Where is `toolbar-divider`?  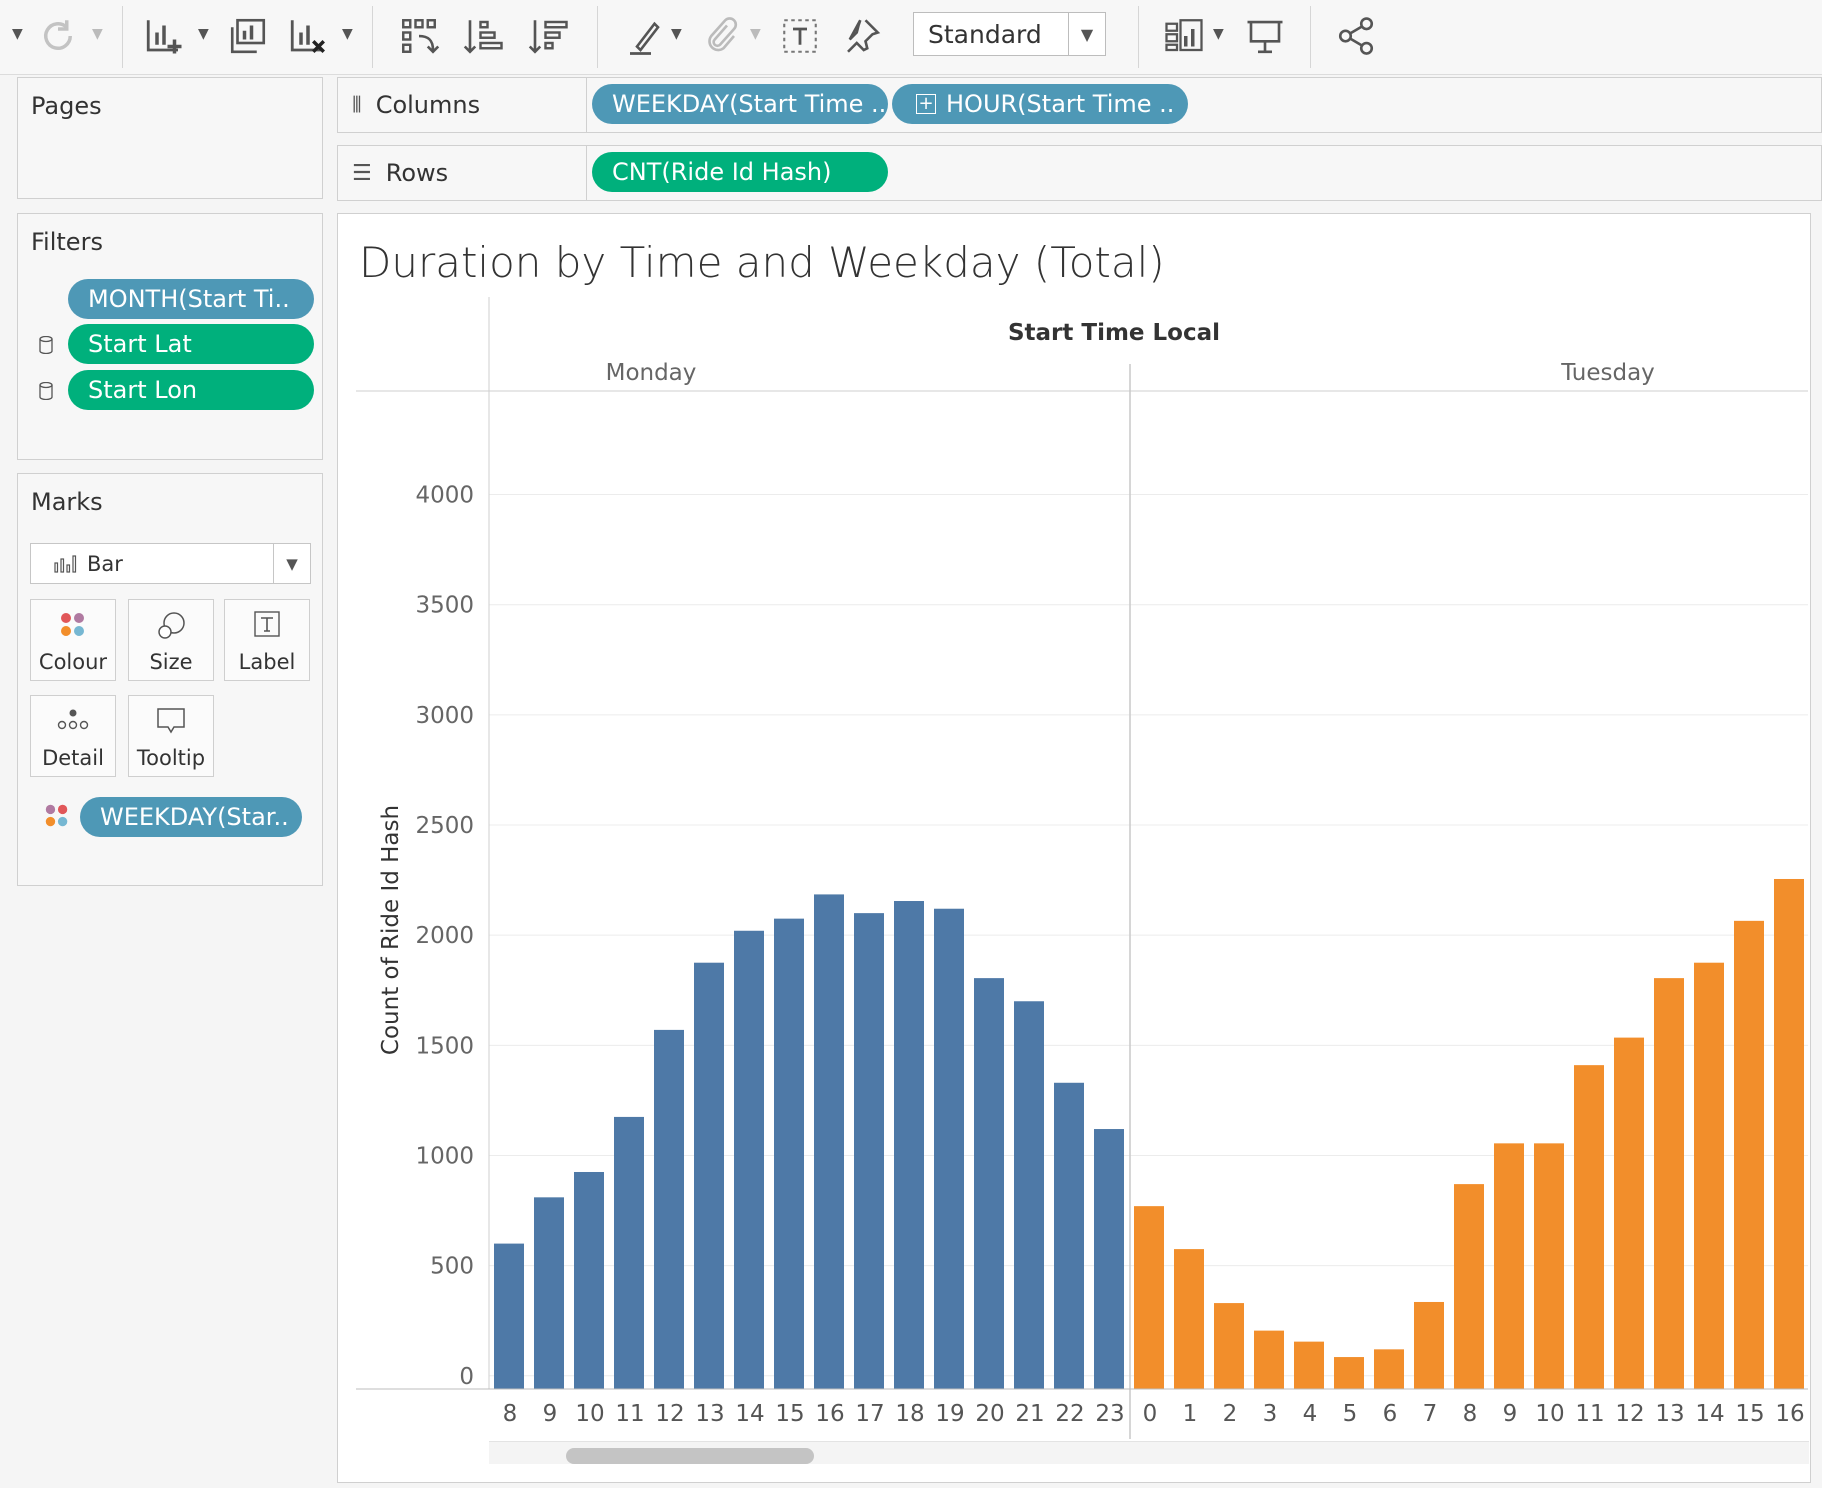
toolbar-divider is located at coordinates (1310, 37).